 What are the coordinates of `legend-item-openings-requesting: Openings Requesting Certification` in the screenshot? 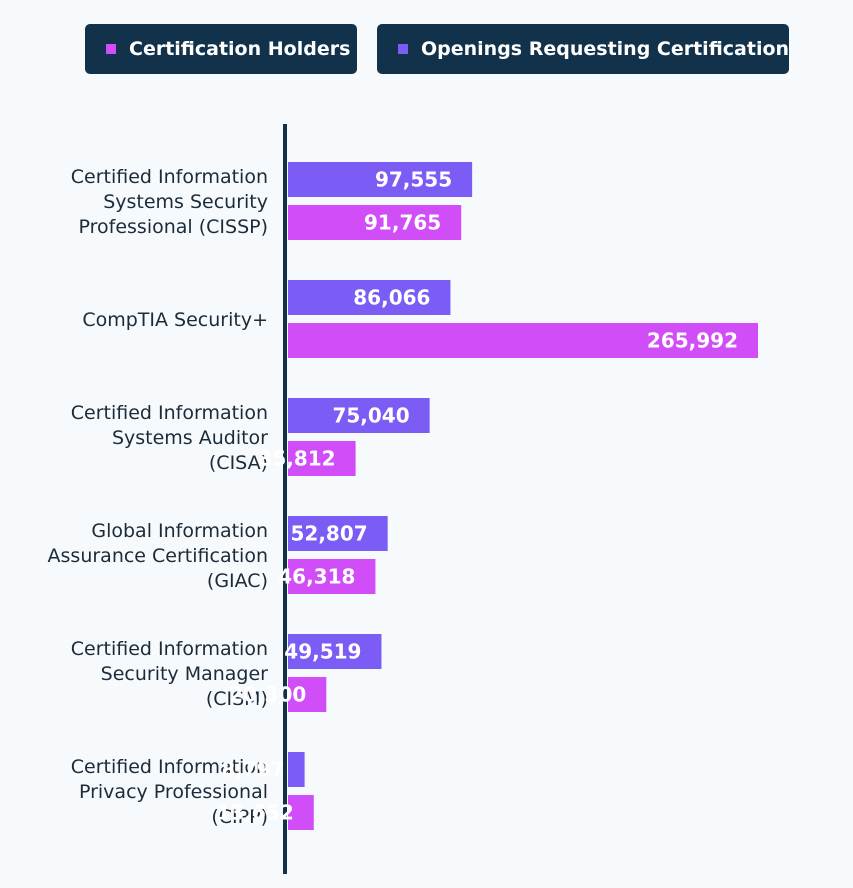 It's located at (583, 49).